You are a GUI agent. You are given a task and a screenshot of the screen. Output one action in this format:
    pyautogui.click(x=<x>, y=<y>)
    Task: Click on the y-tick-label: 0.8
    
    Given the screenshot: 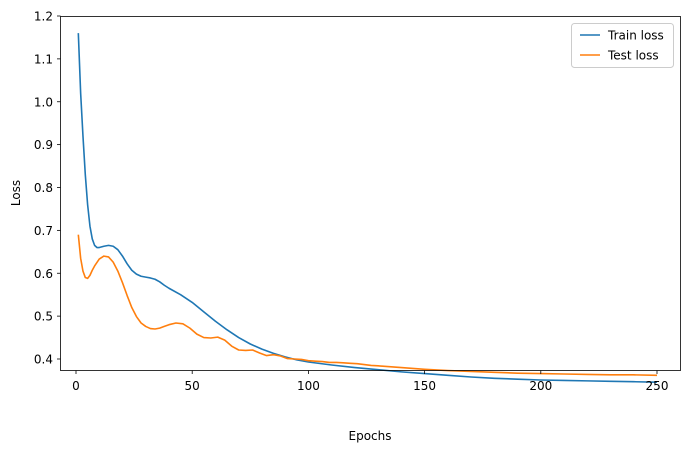 What is the action you would take?
    pyautogui.click(x=43, y=188)
    